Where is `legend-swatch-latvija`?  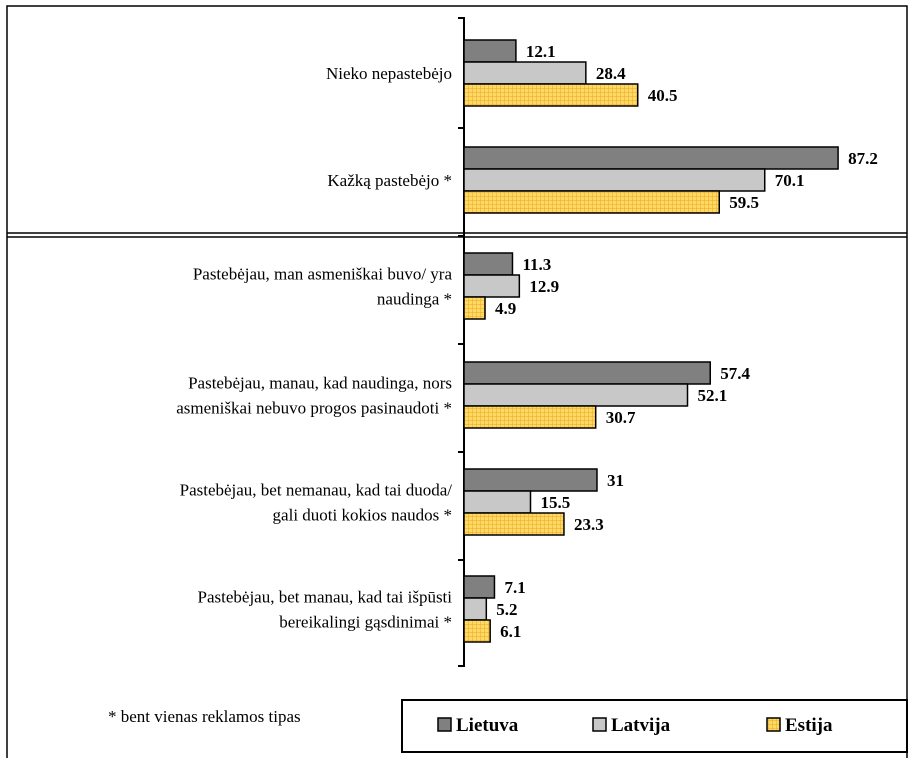
legend-swatch-latvija is located at coordinates (599, 724).